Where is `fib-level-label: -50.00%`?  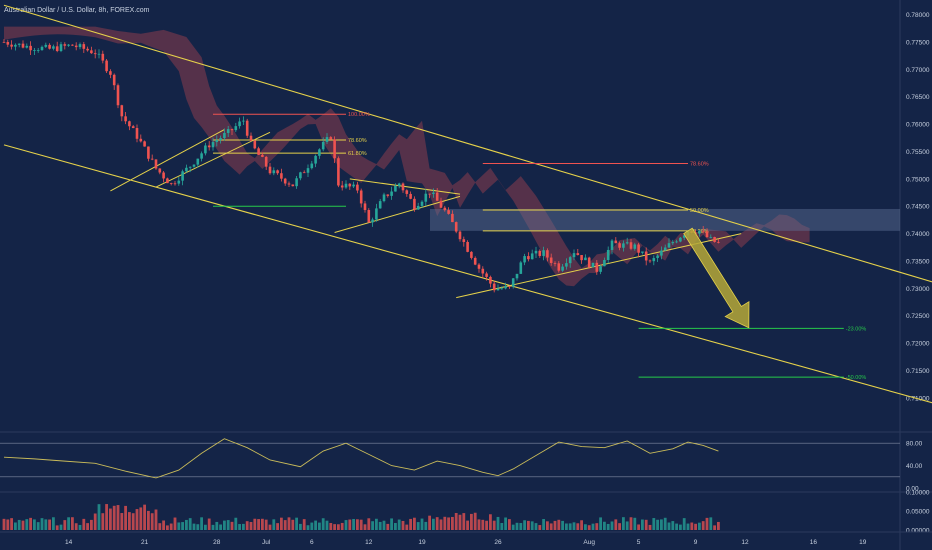 fib-level-label: -50.00% is located at coordinates (856, 378).